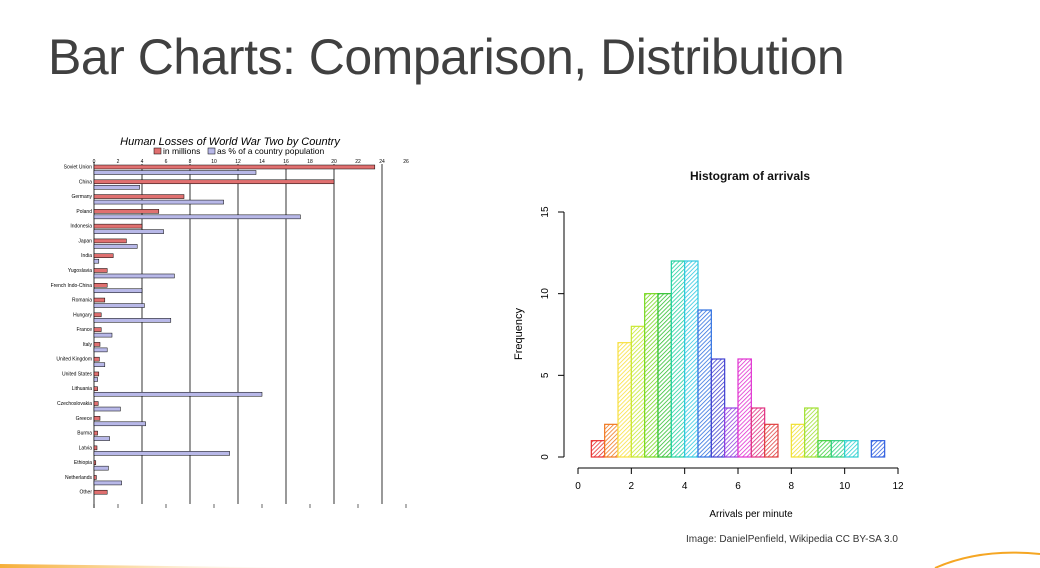  What do you see at coordinates (211, 151) in the screenshot?
I see `legend-swatch-percent` at bounding box center [211, 151].